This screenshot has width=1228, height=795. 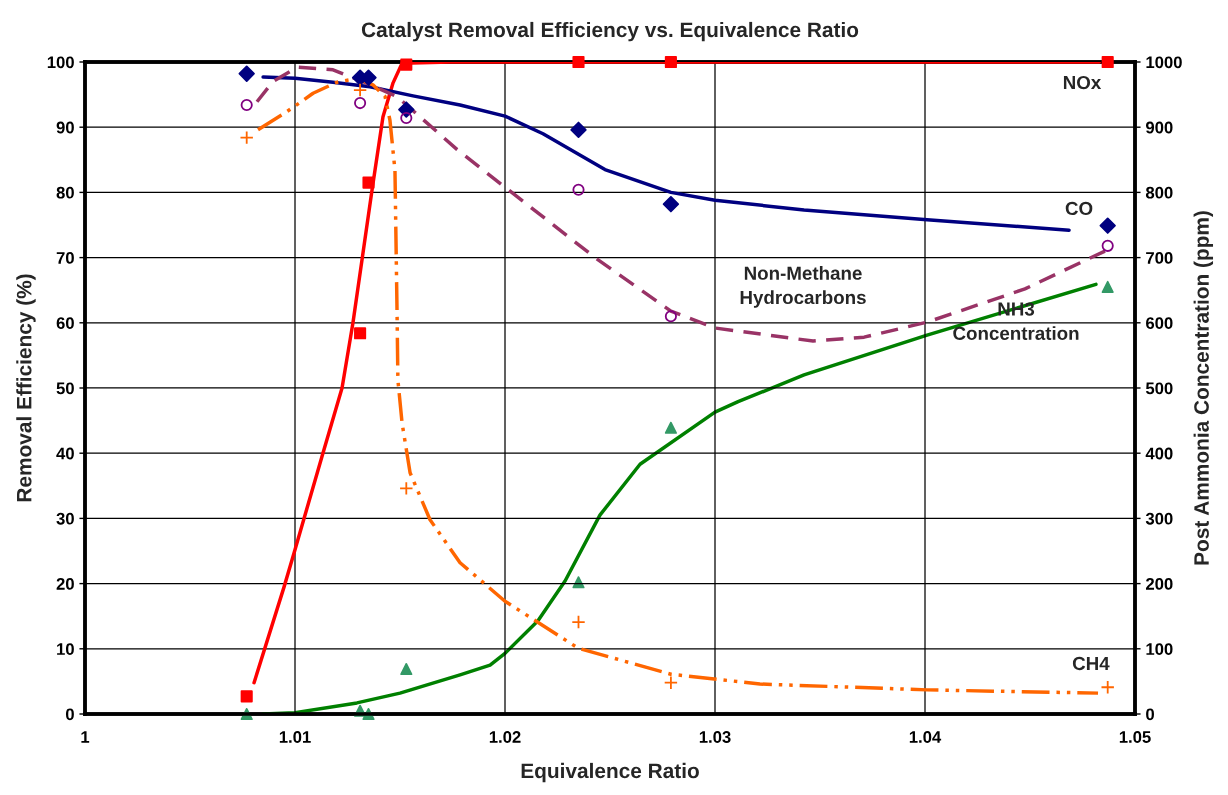 I want to click on y-tick-label: 90, so click(x=65, y=127).